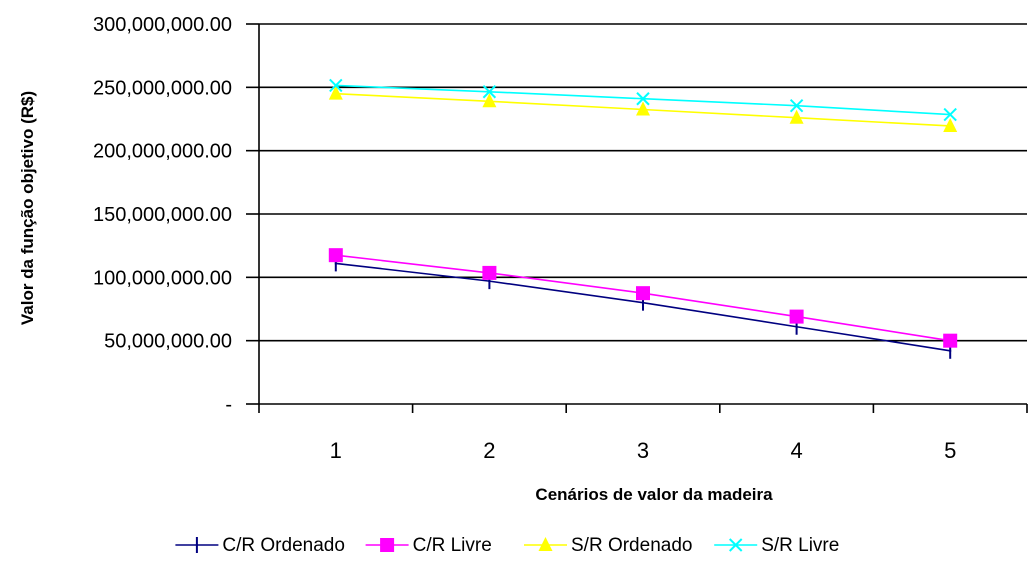  Describe the element at coordinates (162, 25) in the screenshot. I see `y-tick-label: 300,000,000.00` at that location.